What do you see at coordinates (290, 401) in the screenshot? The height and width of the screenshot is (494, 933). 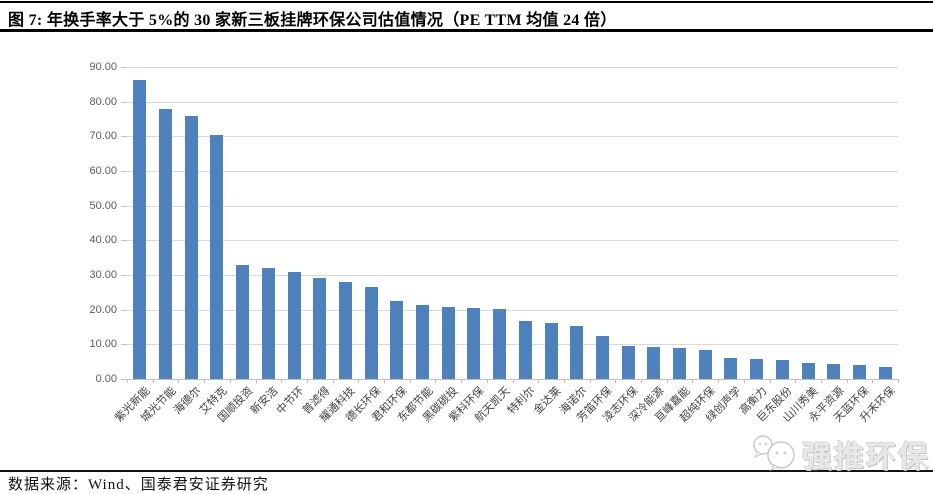 I see `x-axis-label: 中节环` at bounding box center [290, 401].